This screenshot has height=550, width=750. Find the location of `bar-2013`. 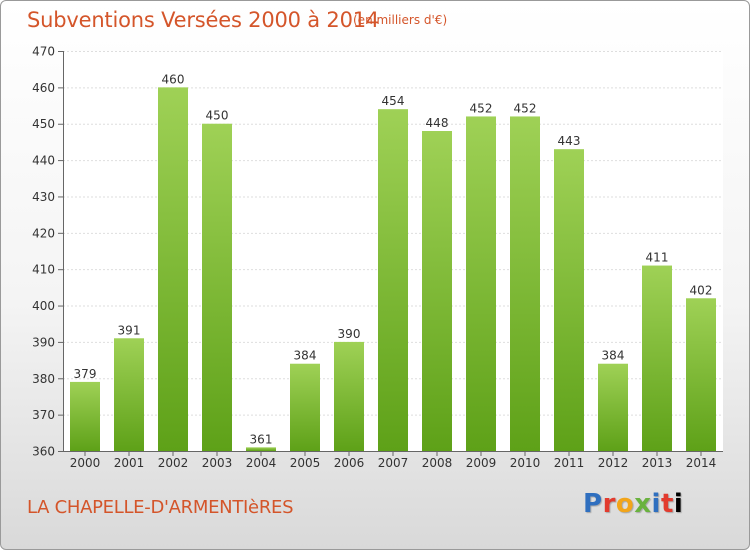

bar-2013 is located at coordinates (657, 358).